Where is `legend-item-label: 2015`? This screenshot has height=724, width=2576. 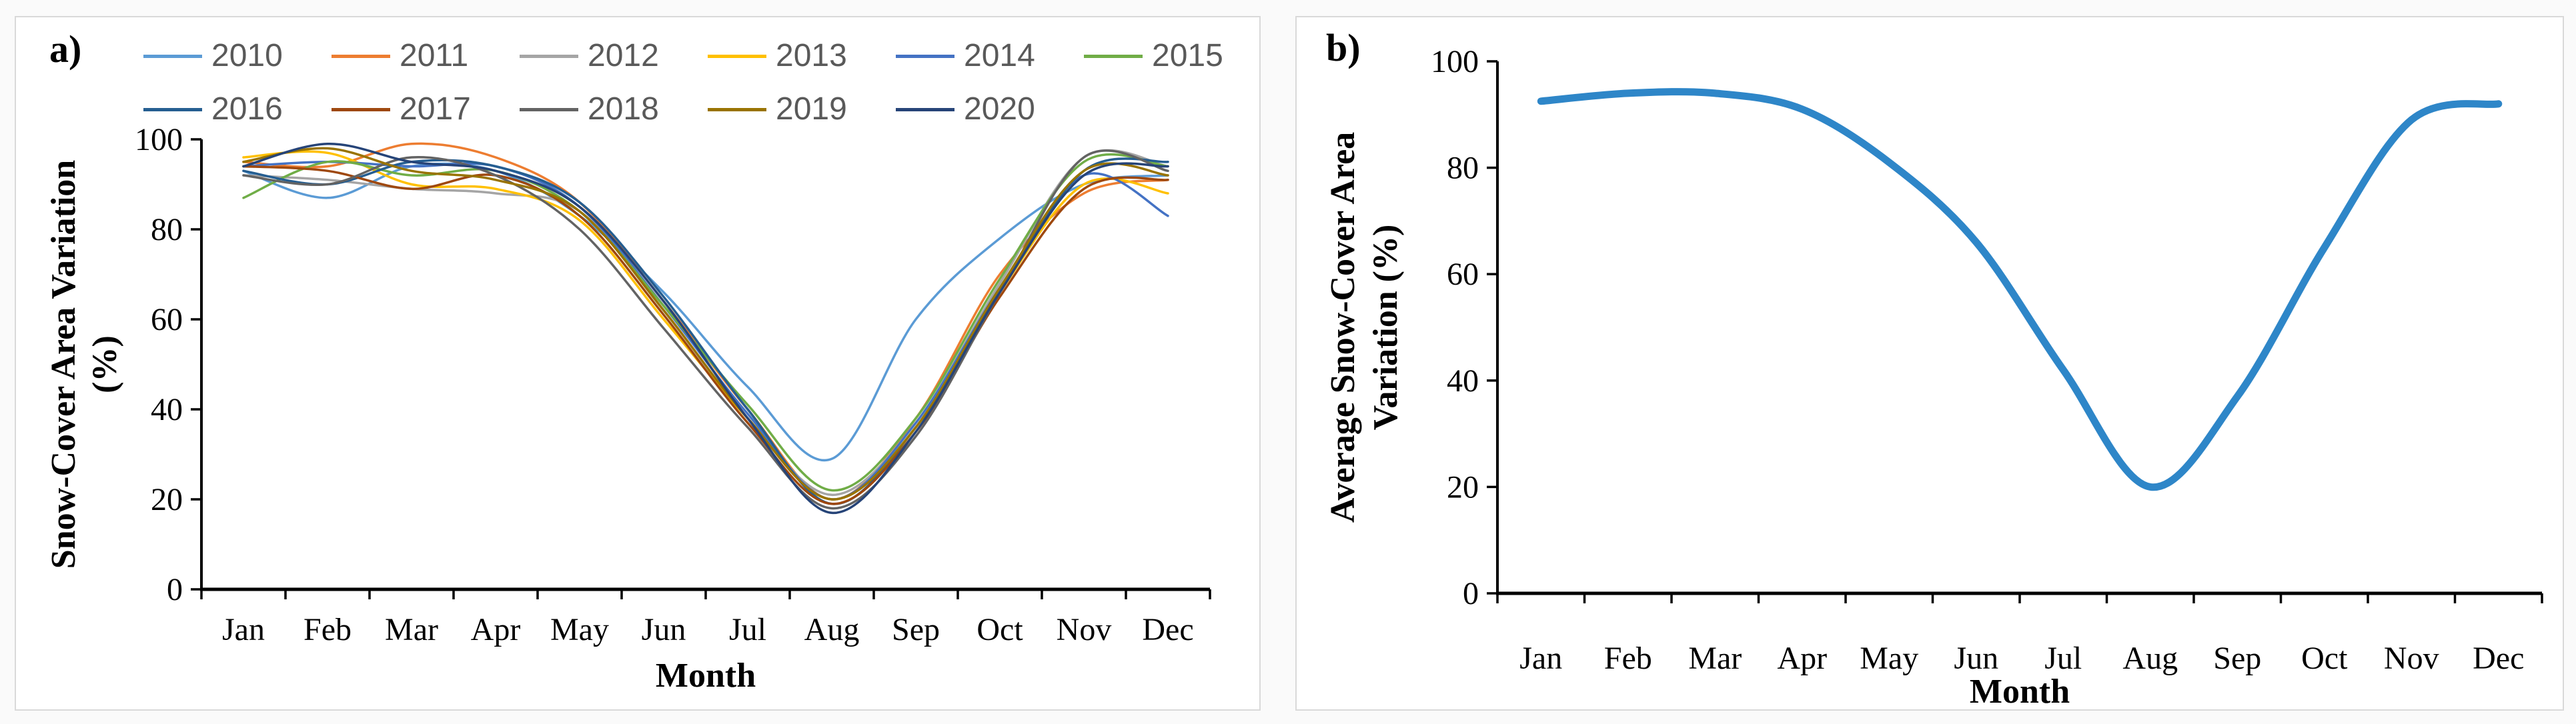 legend-item-label: 2015 is located at coordinates (1187, 55).